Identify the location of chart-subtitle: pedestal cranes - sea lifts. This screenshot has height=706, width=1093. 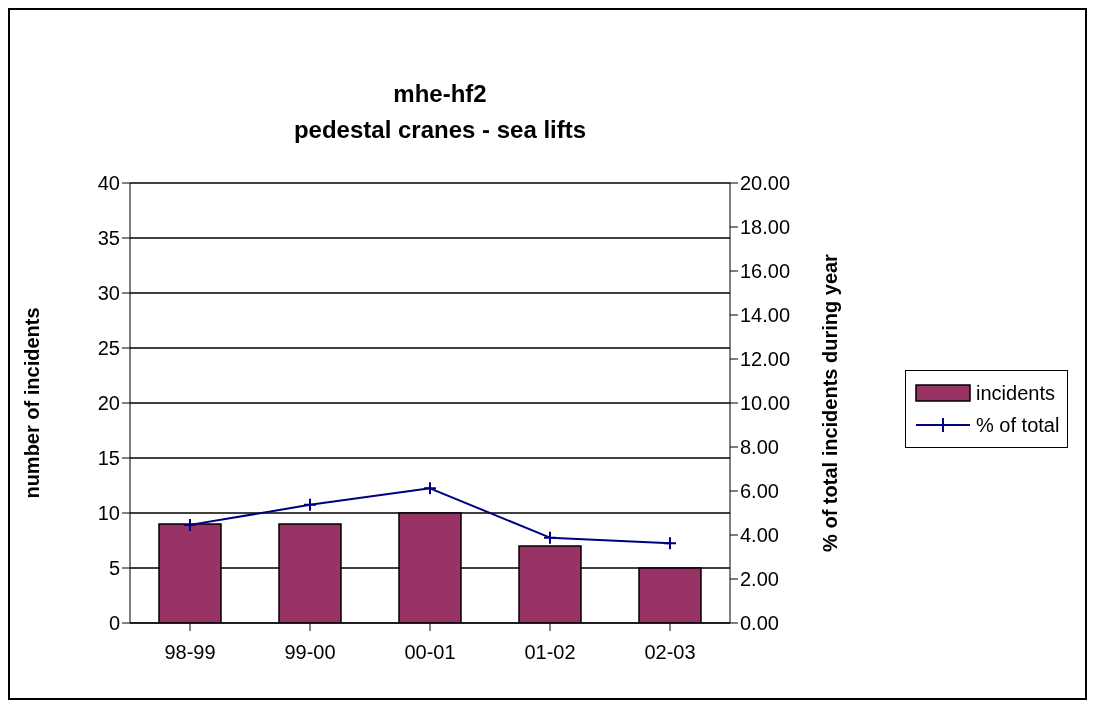
(440, 130).